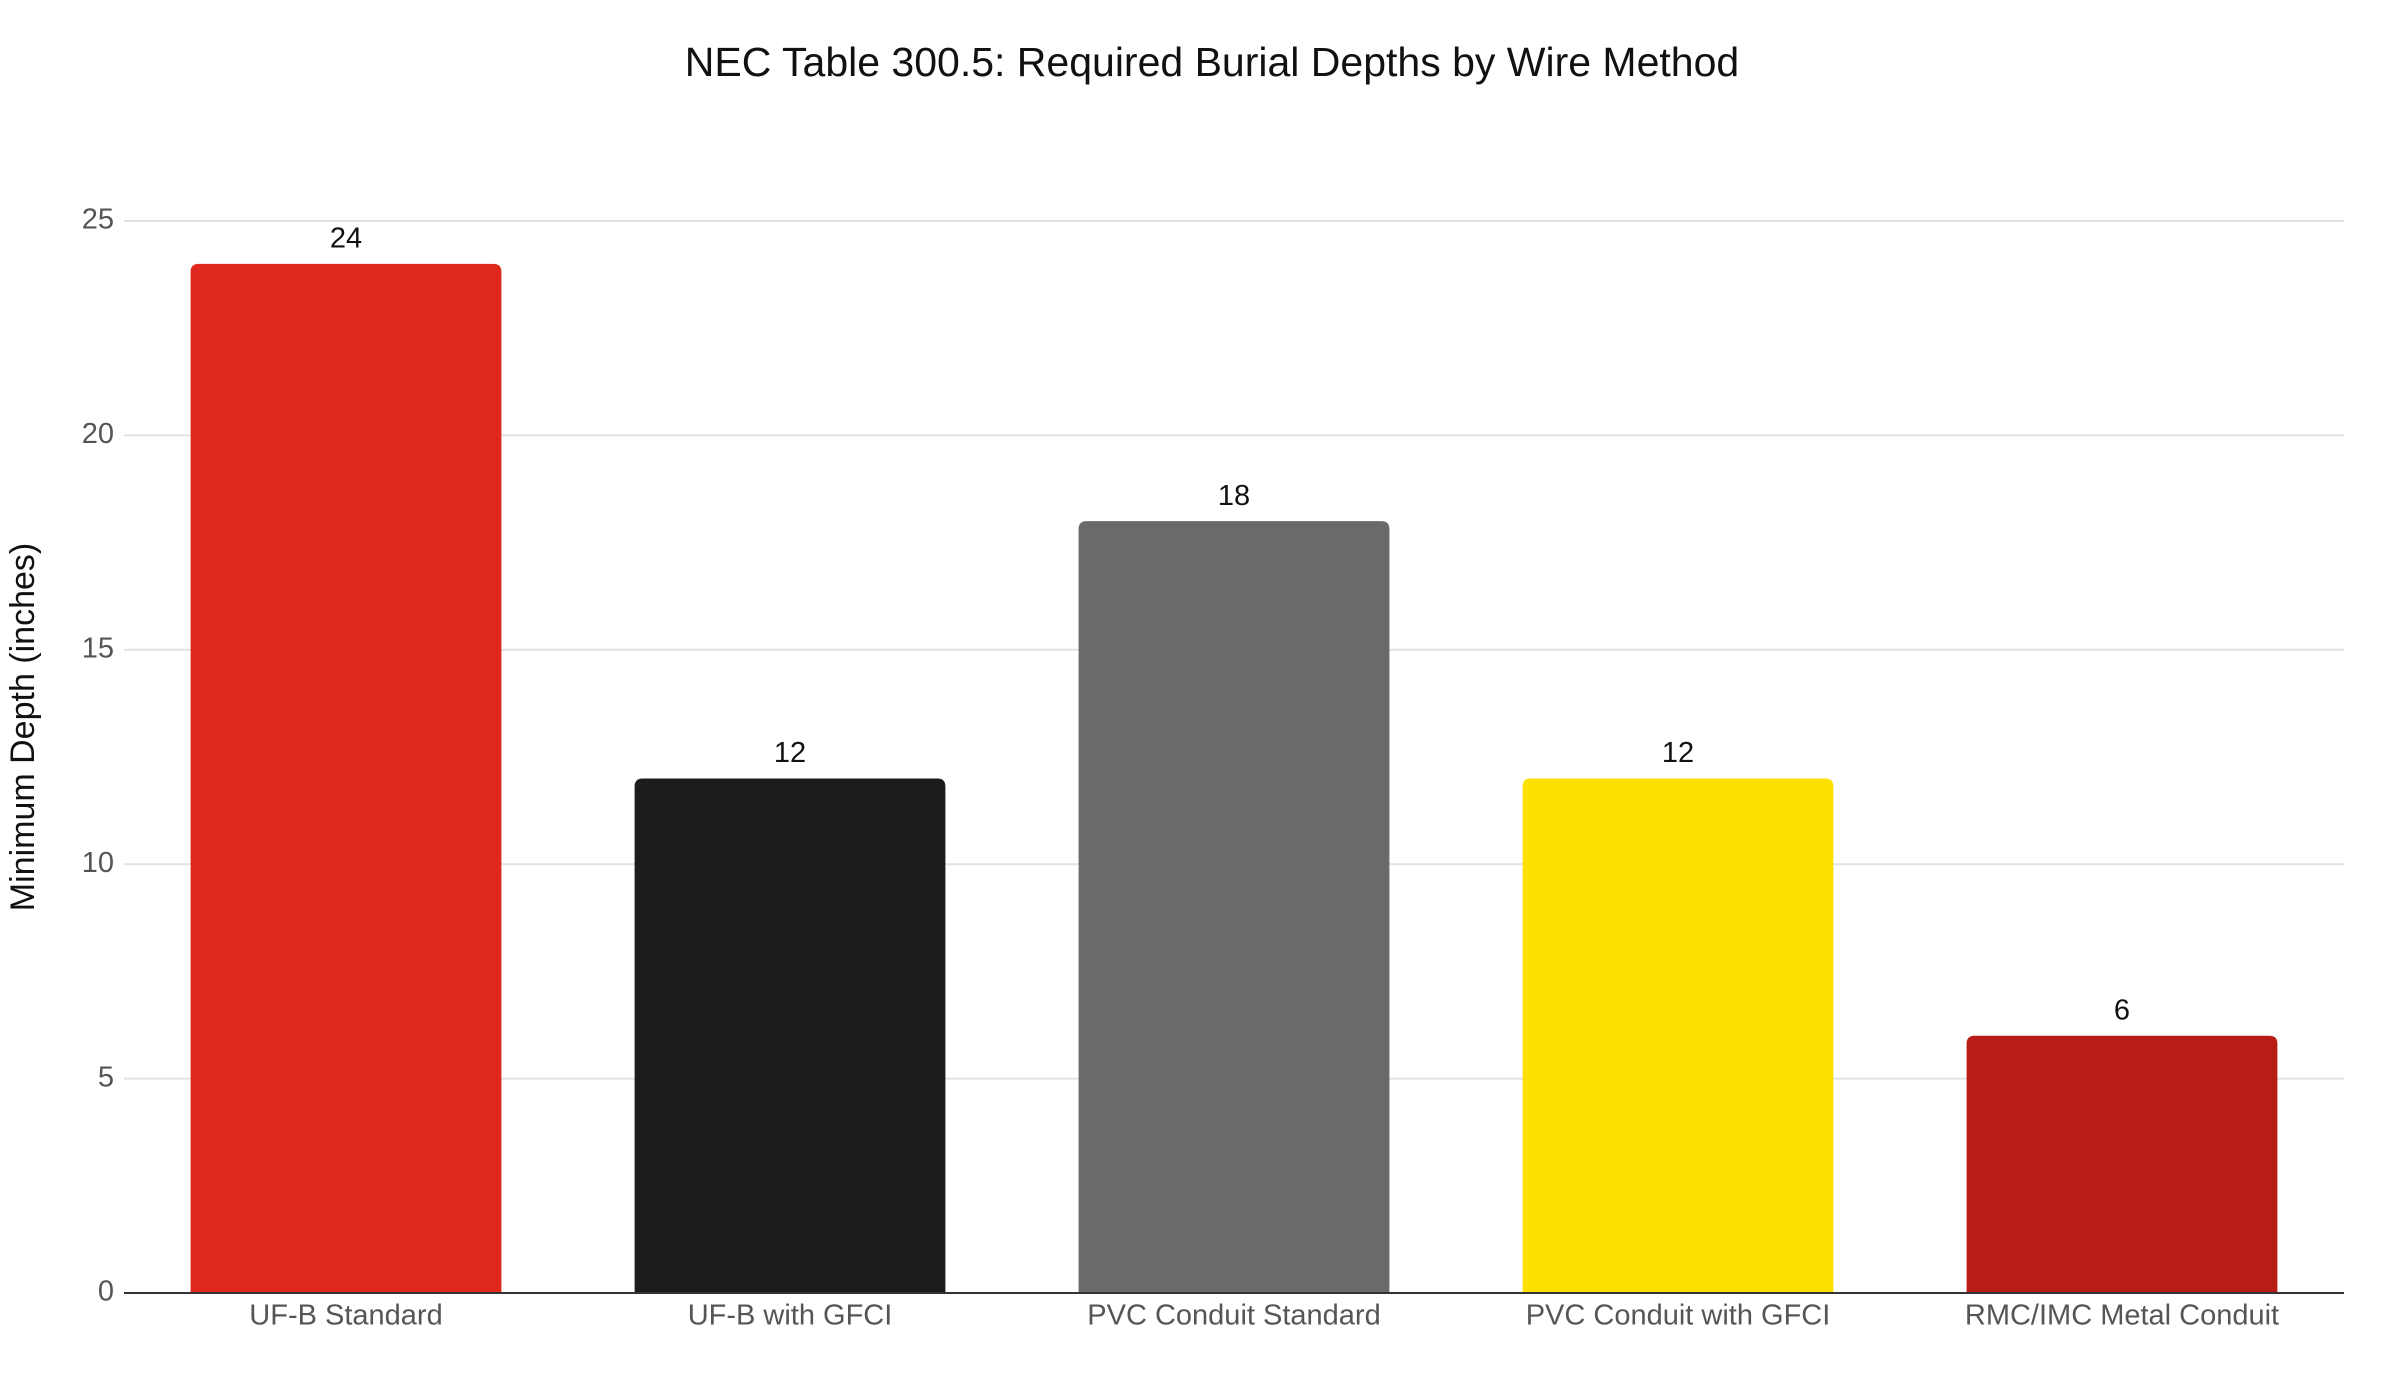 This screenshot has height=1400, width=2400. Describe the element at coordinates (1234, 496) in the screenshot. I see `value-label: 18` at that location.